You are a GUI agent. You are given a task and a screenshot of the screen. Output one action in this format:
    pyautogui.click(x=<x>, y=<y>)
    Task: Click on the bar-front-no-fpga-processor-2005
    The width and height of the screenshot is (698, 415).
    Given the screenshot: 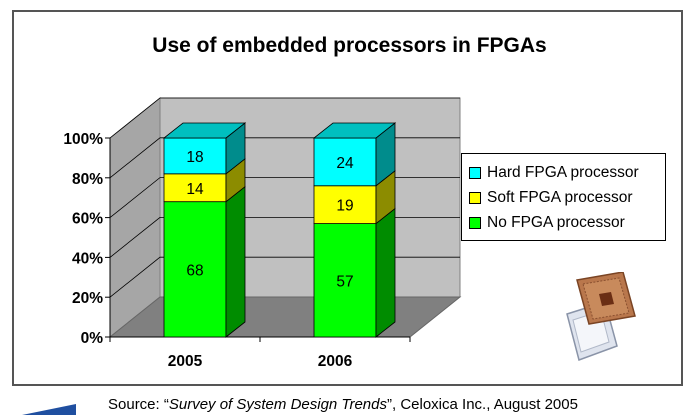 What is the action you would take?
    pyautogui.click(x=195, y=269)
    